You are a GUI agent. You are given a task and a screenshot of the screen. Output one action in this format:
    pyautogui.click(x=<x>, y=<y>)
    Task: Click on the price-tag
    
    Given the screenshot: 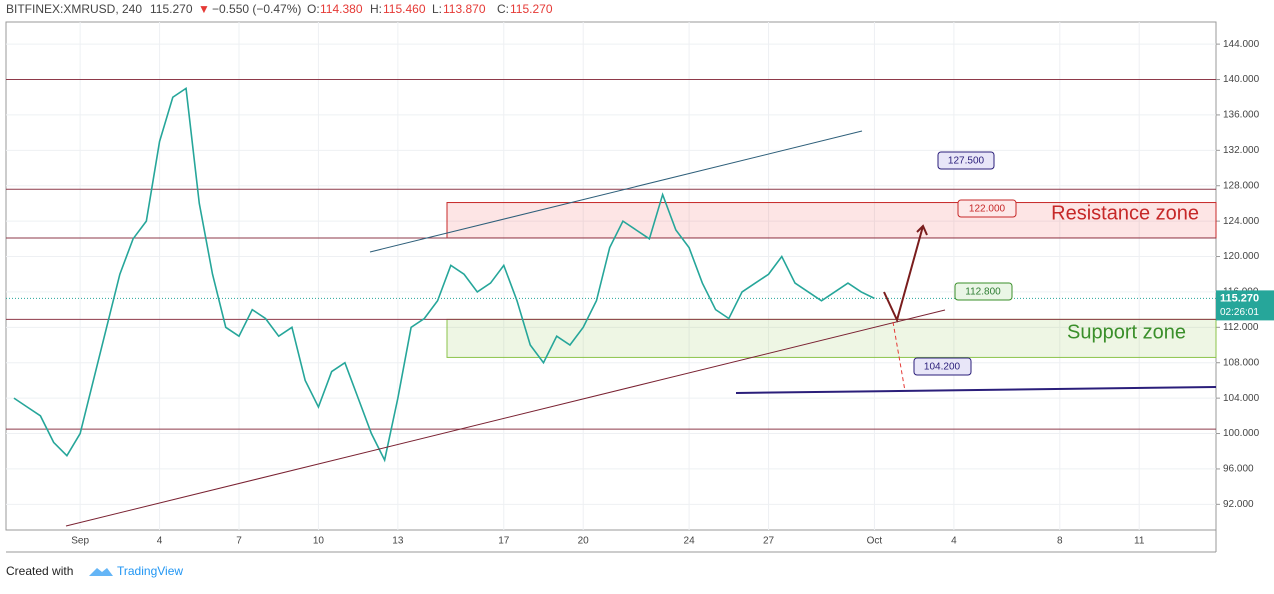 What is the action you would take?
    pyautogui.click(x=1245, y=305)
    